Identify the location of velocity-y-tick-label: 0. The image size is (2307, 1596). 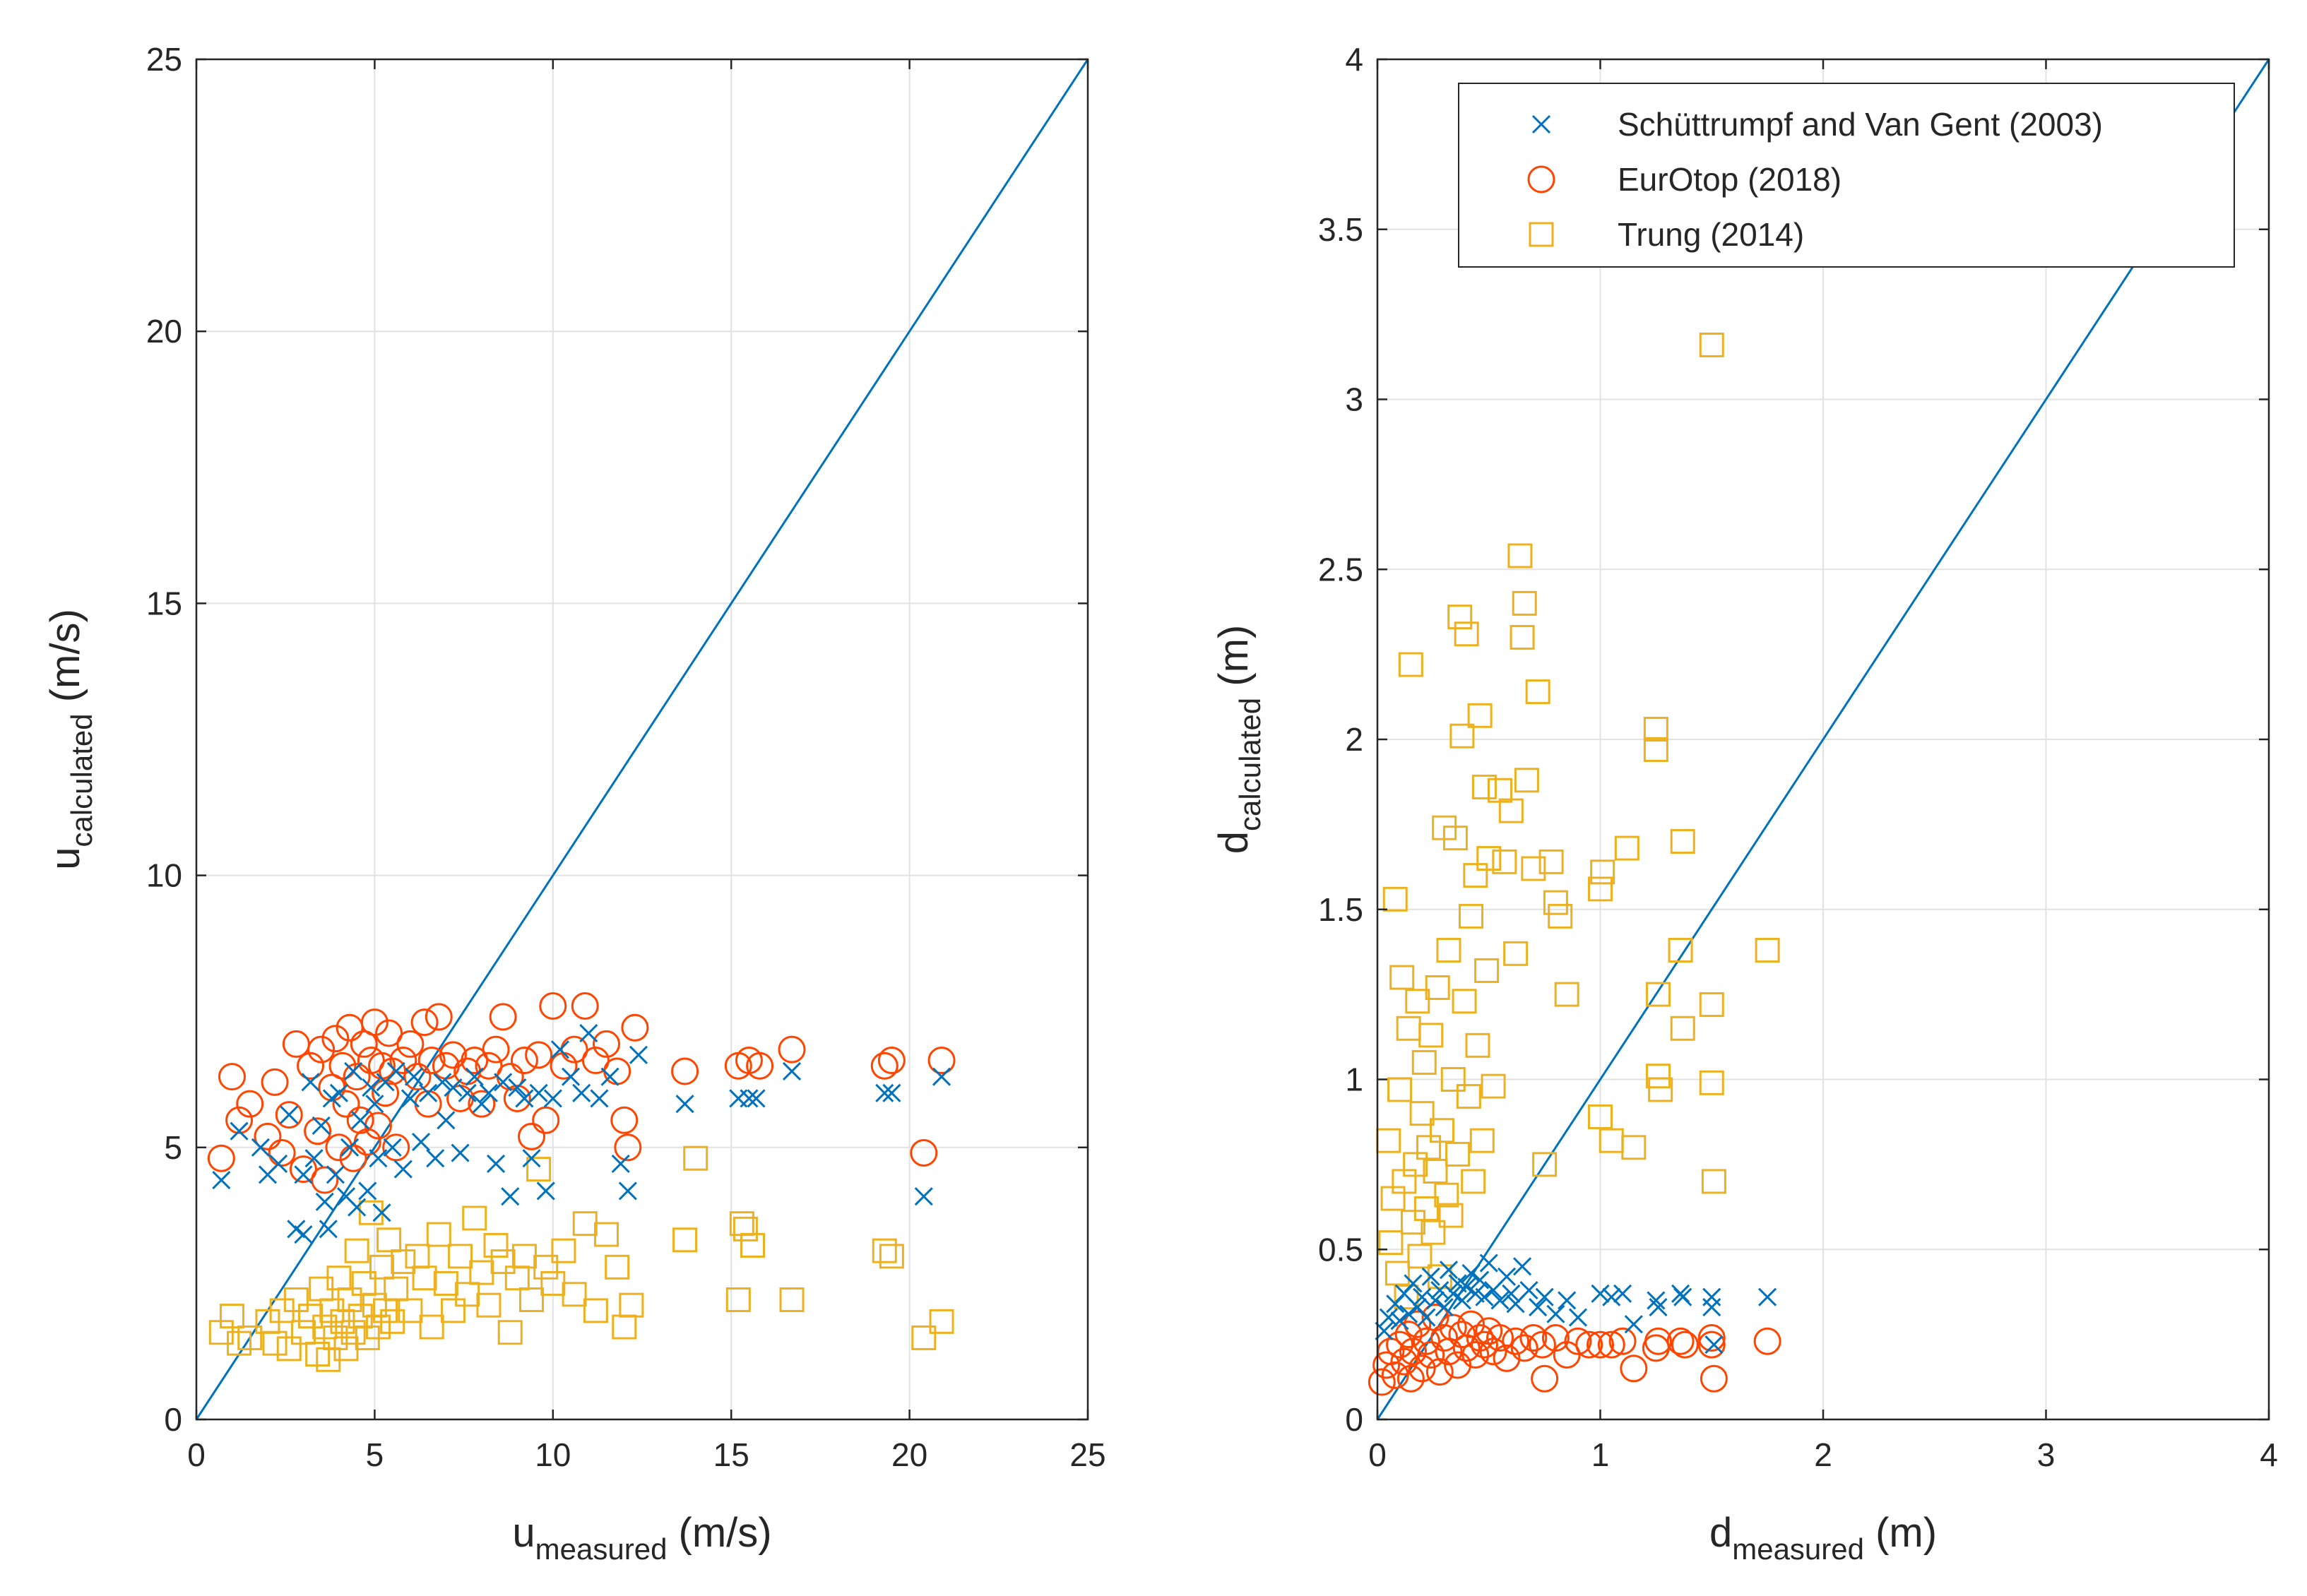
(173, 1420).